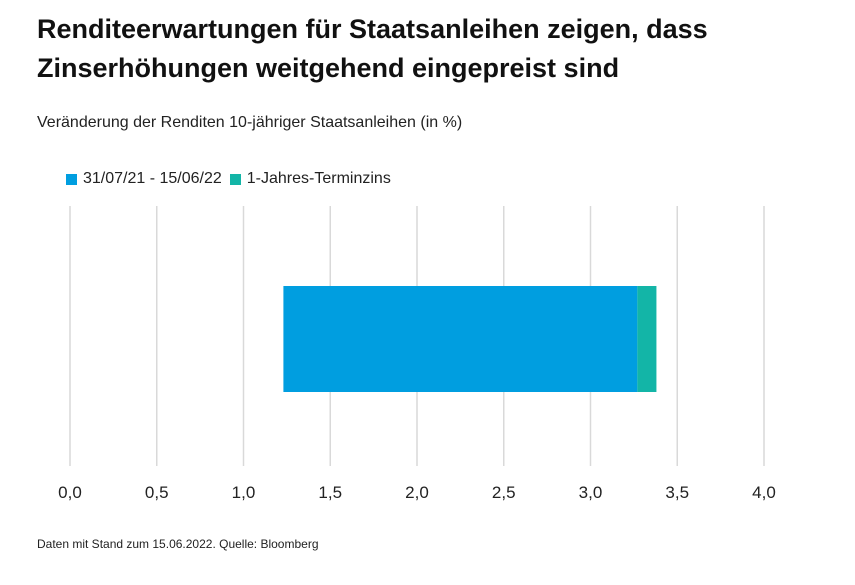 This screenshot has height=585, width=855. What do you see at coordinates (235, 179) in the screenshot?
I see `legend-swatch-series2` at bounding box center [235, 179].